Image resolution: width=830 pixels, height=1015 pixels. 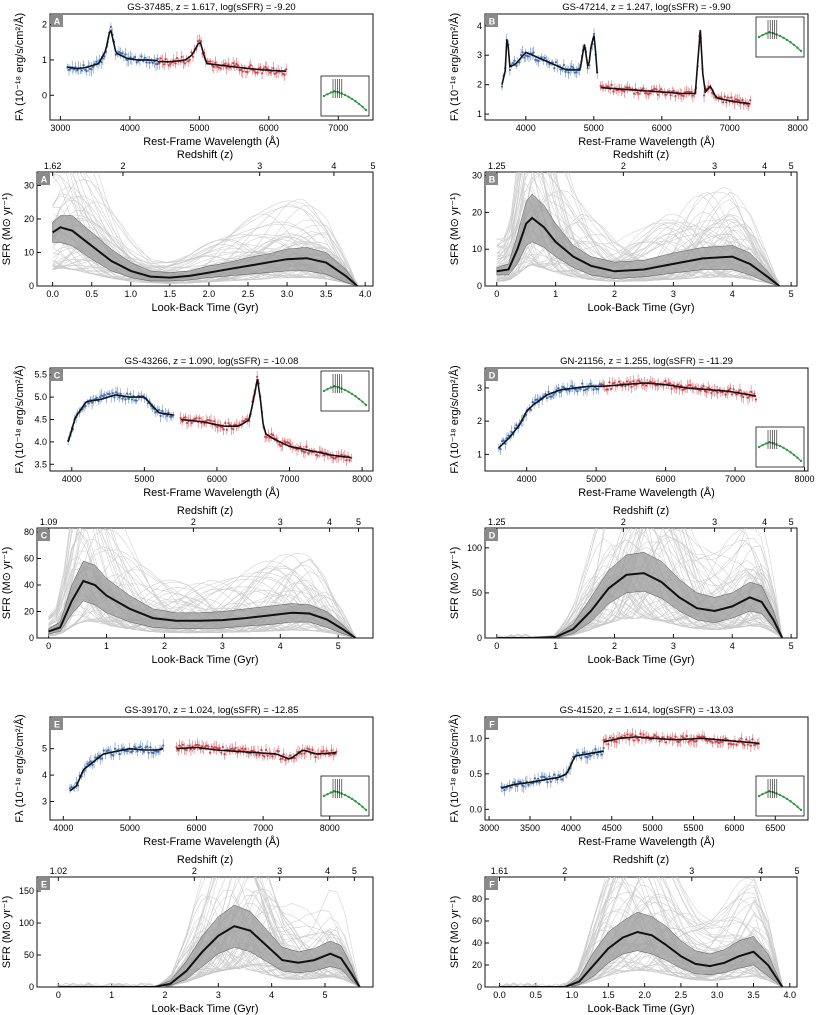 What do you see at coordinates (44, 25) in the screenshot?
I see `y-tick-label: 2` at bounding box center [44, 25].